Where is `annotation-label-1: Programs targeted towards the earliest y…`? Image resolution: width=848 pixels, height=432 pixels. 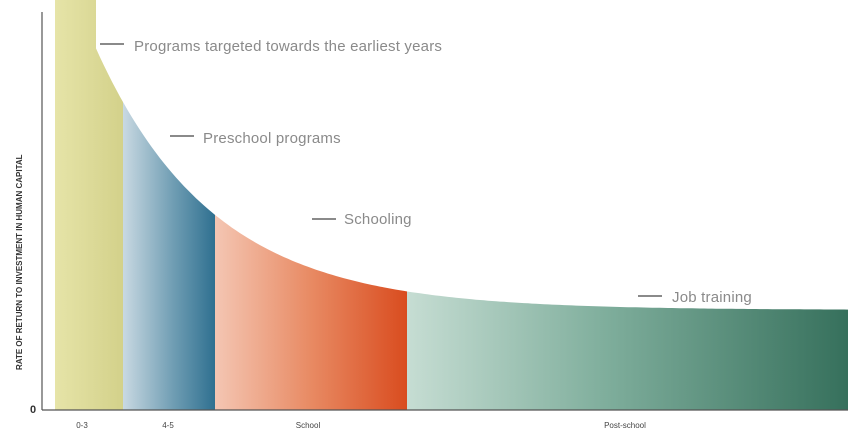 annotation-label-1: Programs targeted towards the earliest y… is located at coordinates (288, 46).